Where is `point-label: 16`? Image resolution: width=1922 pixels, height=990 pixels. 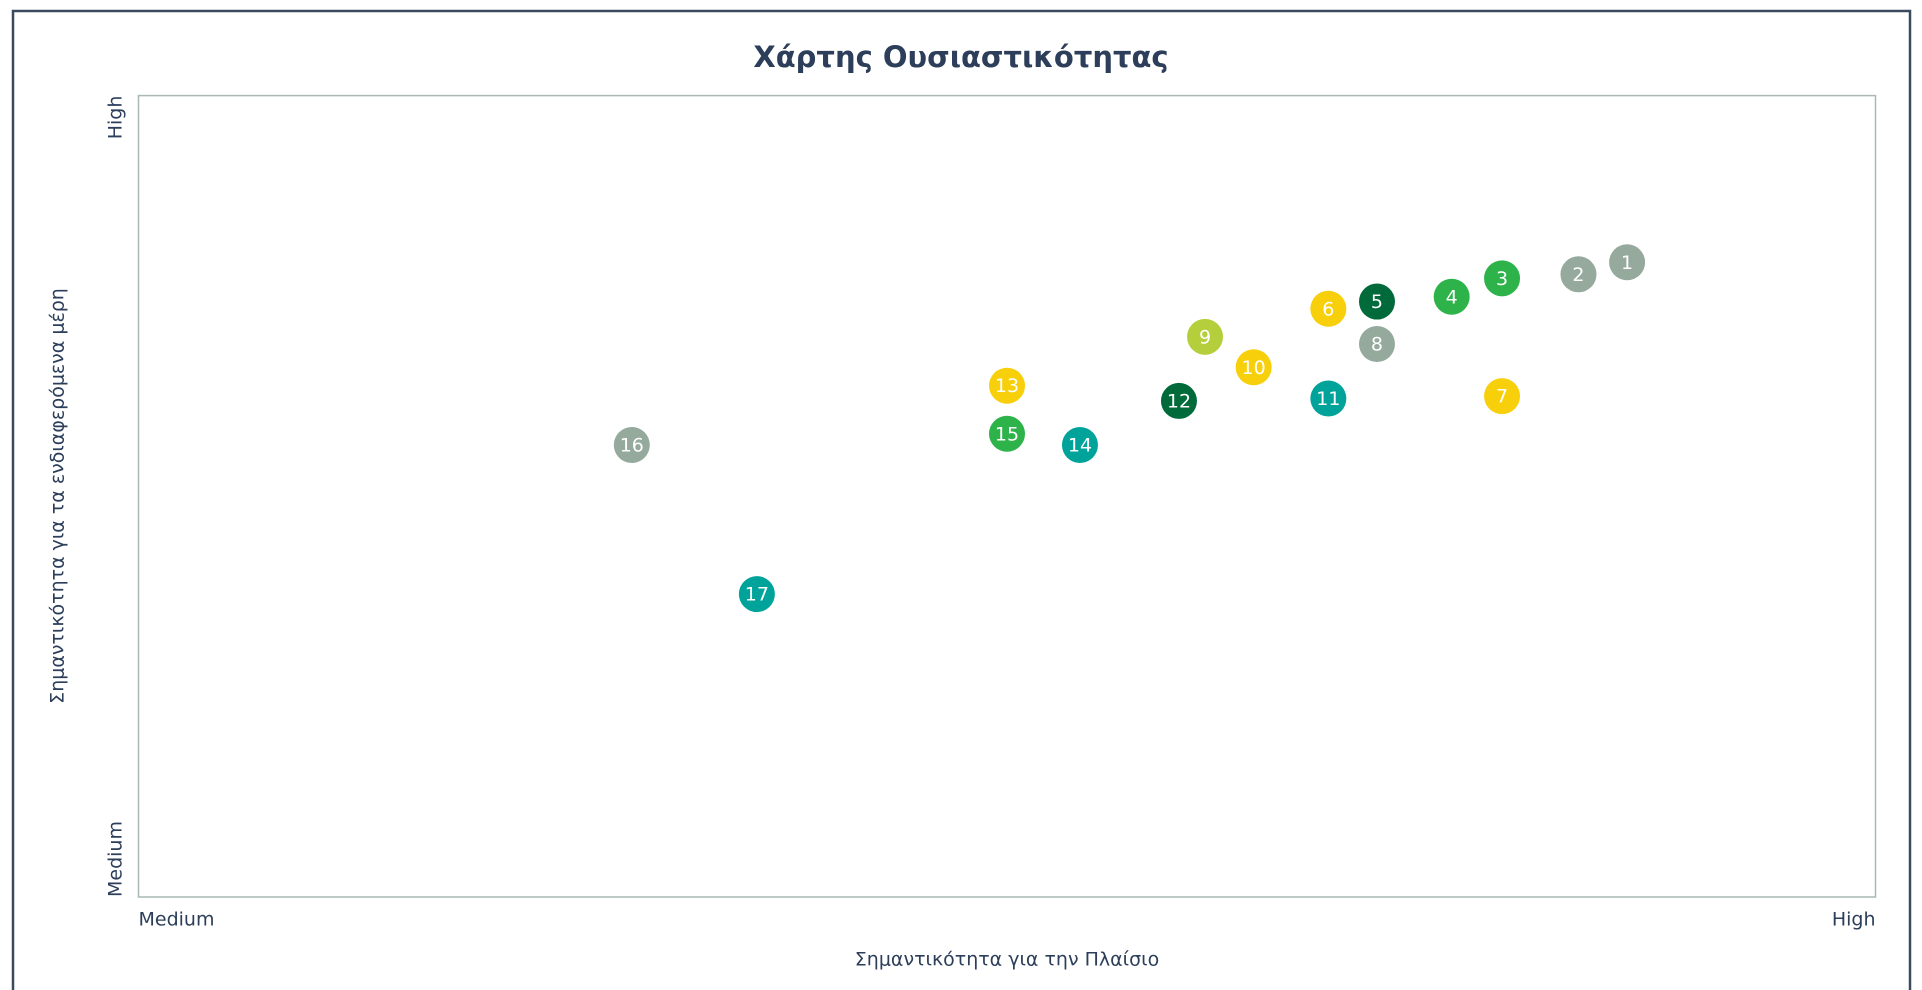 point-label: 16 is located at coordinates (632, 446).